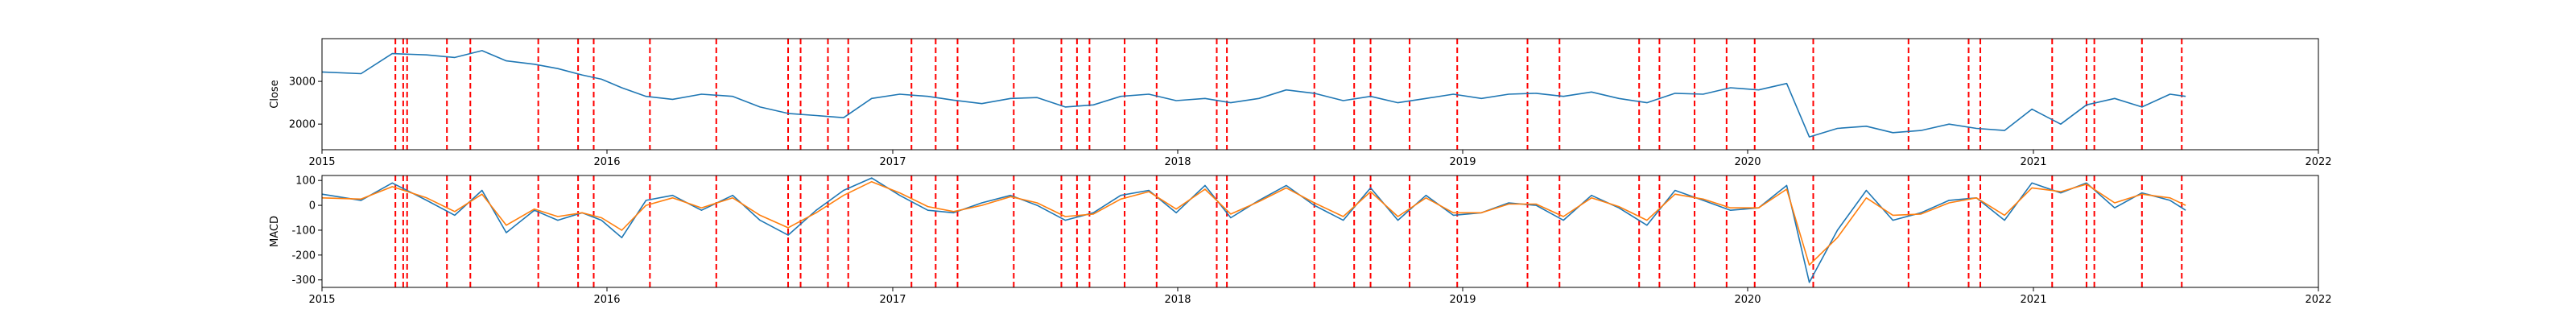 Image resolution: width=2576 pixels, height=322 pixels. I want to click on y-tick-label: -100, so click(303, 231).